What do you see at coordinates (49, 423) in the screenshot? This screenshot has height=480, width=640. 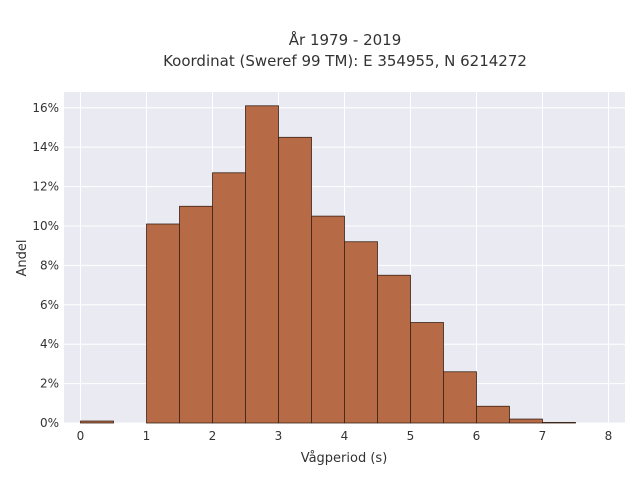 I see `y-tick-label: 0%` at bounding box center [49, 423].